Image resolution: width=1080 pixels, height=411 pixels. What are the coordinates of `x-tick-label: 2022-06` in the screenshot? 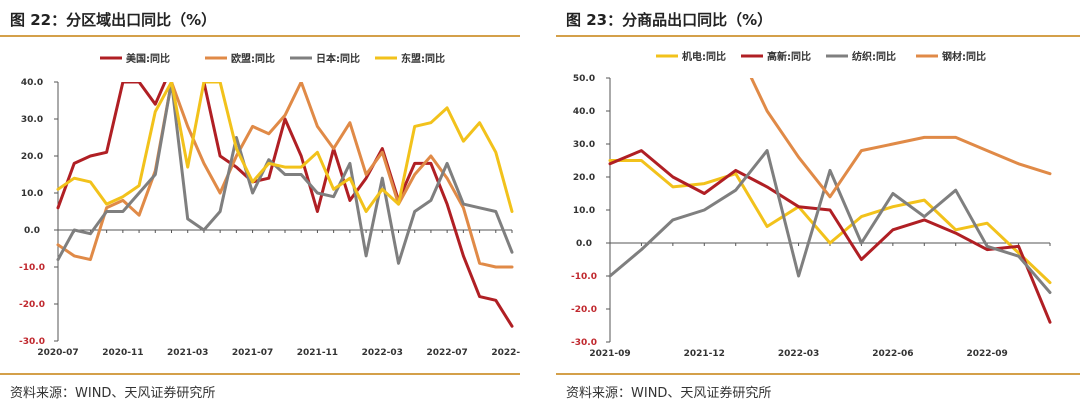 It's located at (892, 354).